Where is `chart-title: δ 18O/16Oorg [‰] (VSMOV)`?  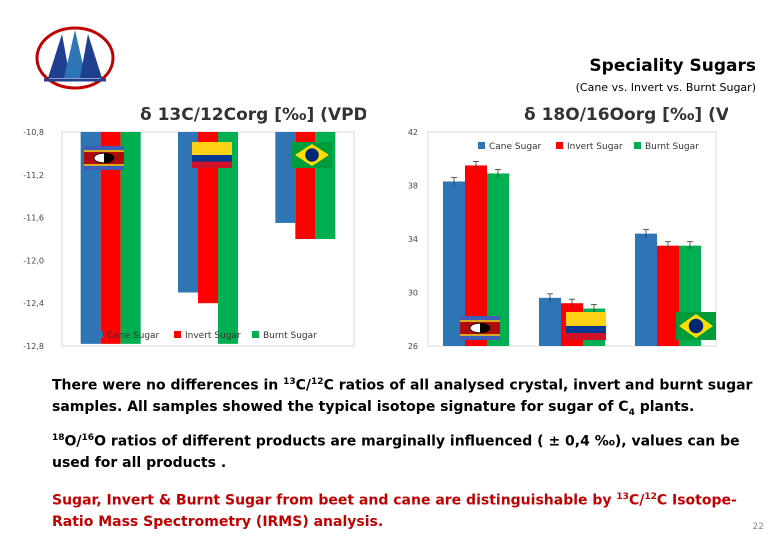 chart-title: δ 18O/16Oorg [‰] (VSMOV) is located at coordinates (626, 115).